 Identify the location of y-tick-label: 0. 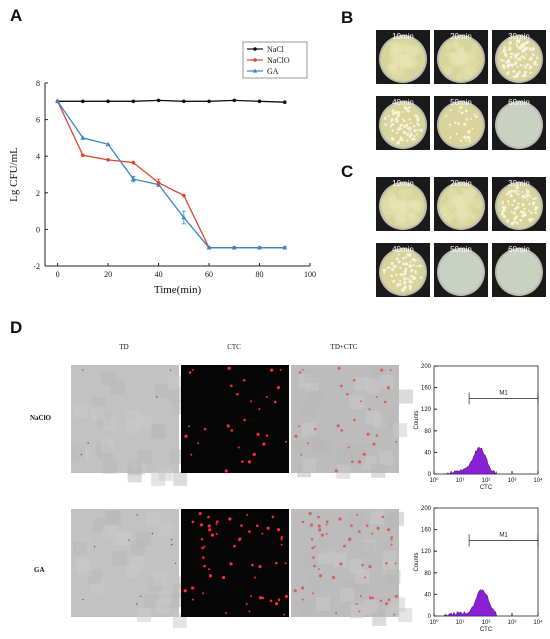
(430, 475).